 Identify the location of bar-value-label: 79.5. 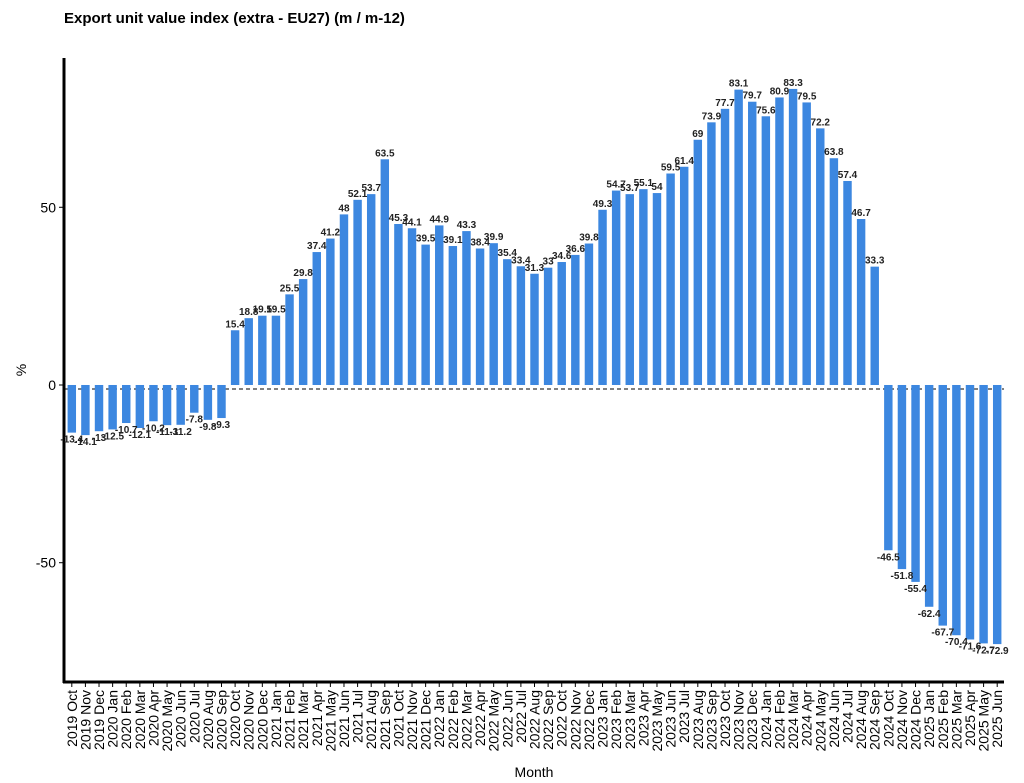
(807, 96).